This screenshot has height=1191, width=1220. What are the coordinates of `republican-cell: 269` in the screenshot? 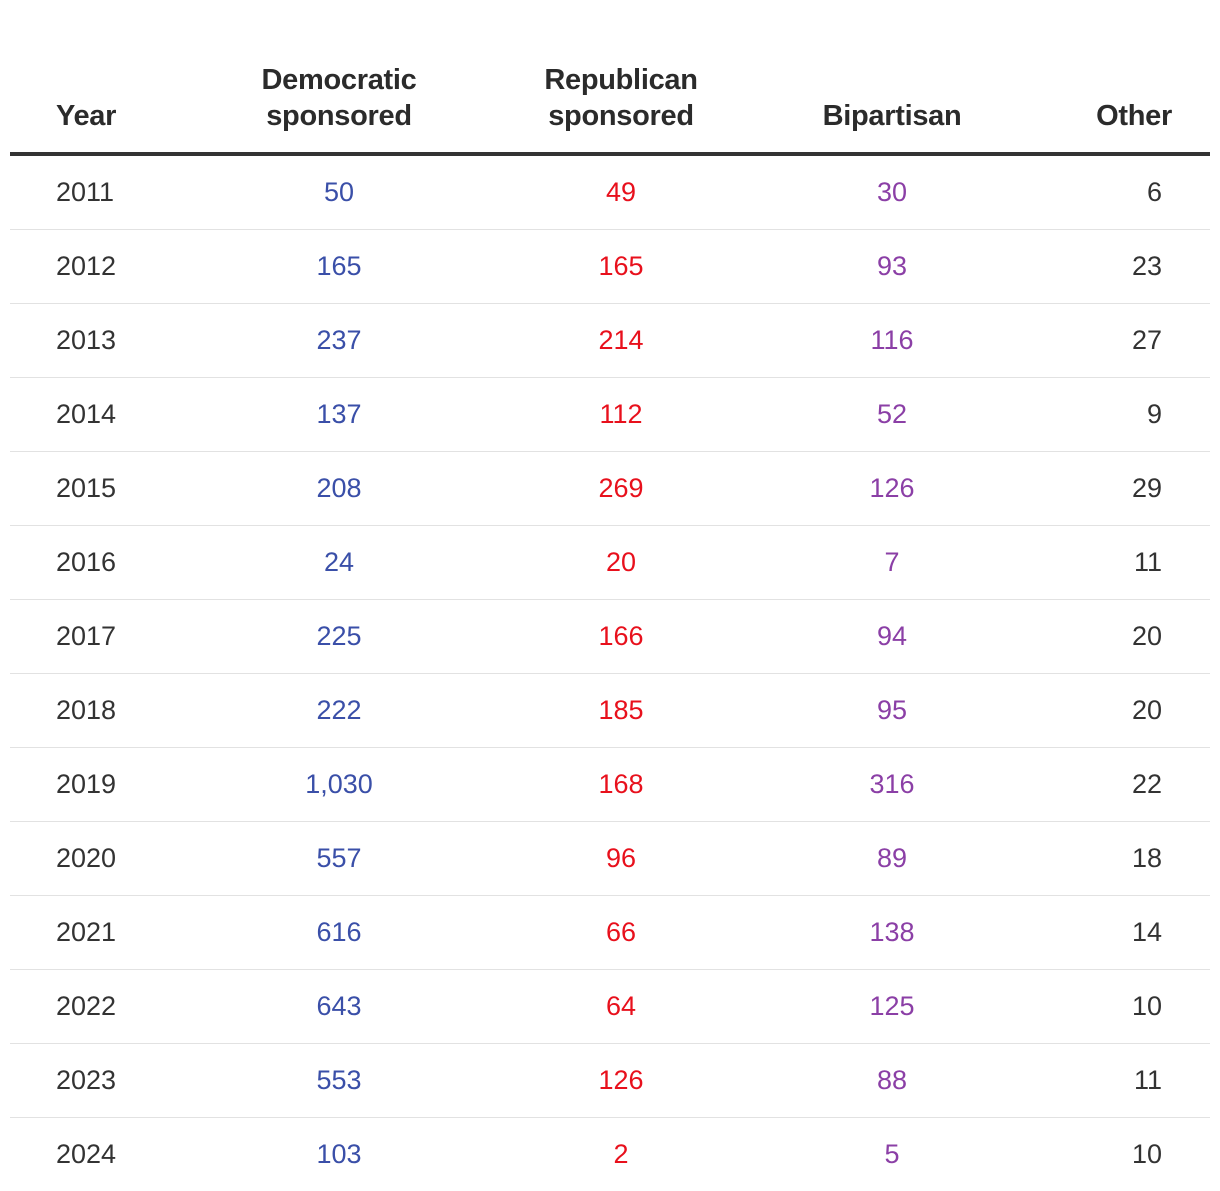 It's located at (621, 489).